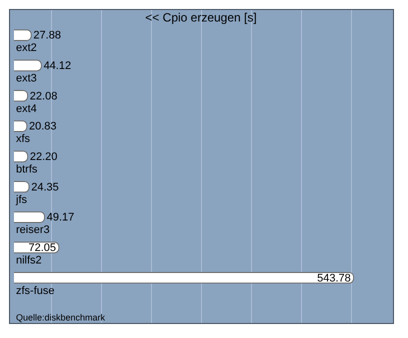 The height and width of the screenshot is (338, 408). I want to click on y-tick-label: btrfs, so click(27, 170).